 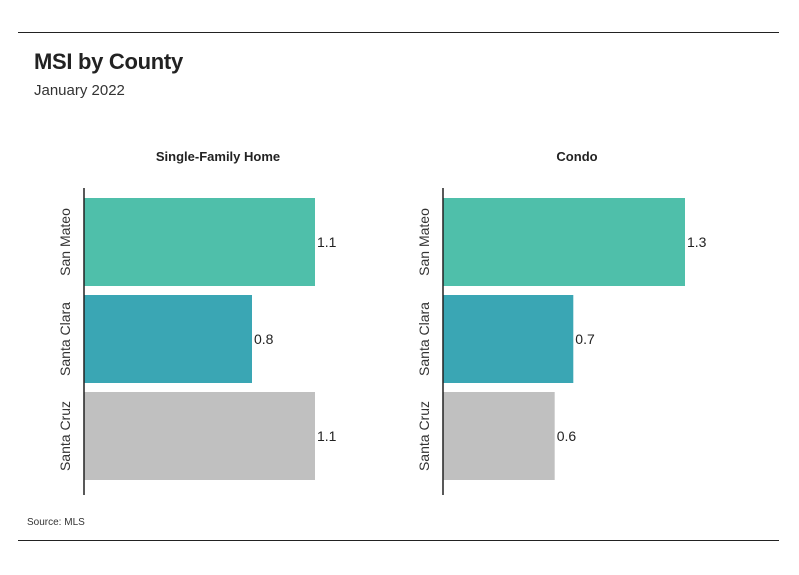 I want to click on data-label-san-mateo: 1.1, so click(x=327, y=242).